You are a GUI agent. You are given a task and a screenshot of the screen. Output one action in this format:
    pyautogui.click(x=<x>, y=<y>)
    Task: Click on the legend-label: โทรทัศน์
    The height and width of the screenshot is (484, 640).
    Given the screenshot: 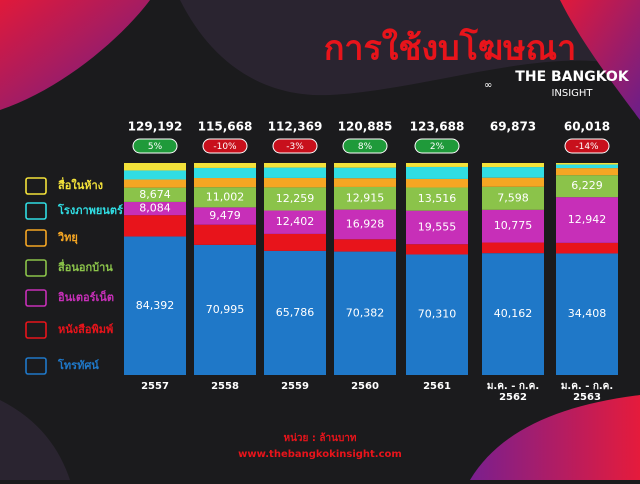 What is the action you would take?
    pyautogui.click(x=78, y=365)
    